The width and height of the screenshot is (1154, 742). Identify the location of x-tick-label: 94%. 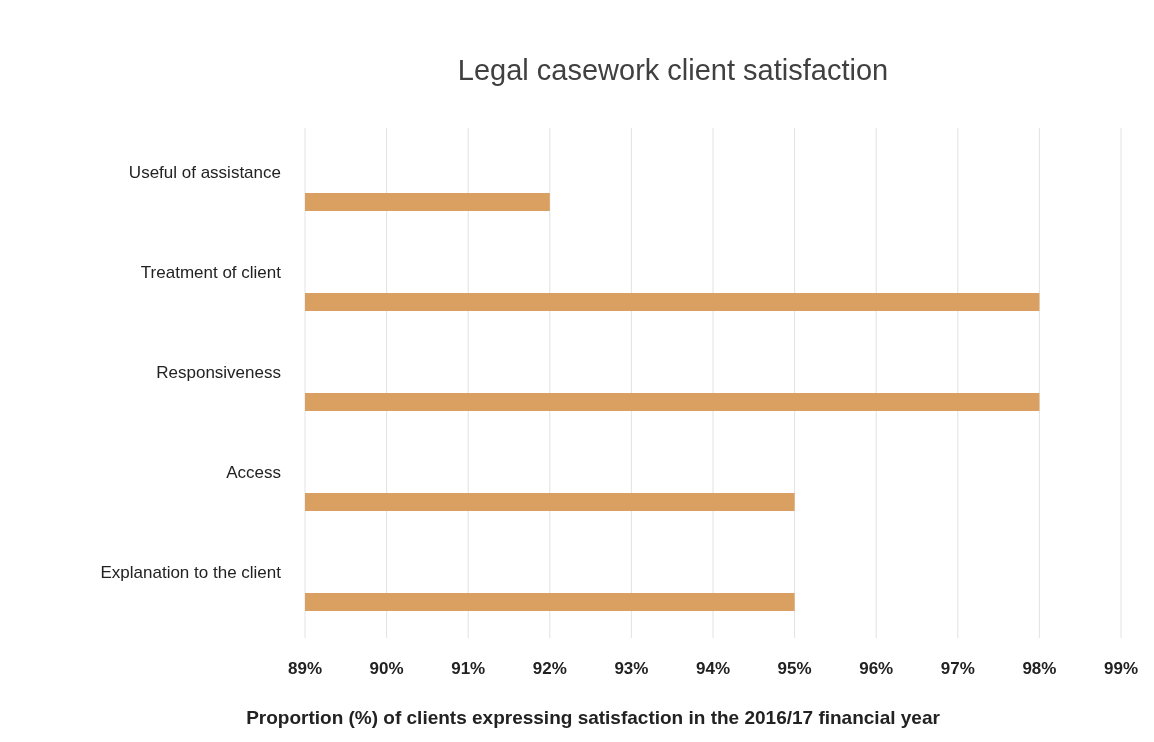
(713, 668).